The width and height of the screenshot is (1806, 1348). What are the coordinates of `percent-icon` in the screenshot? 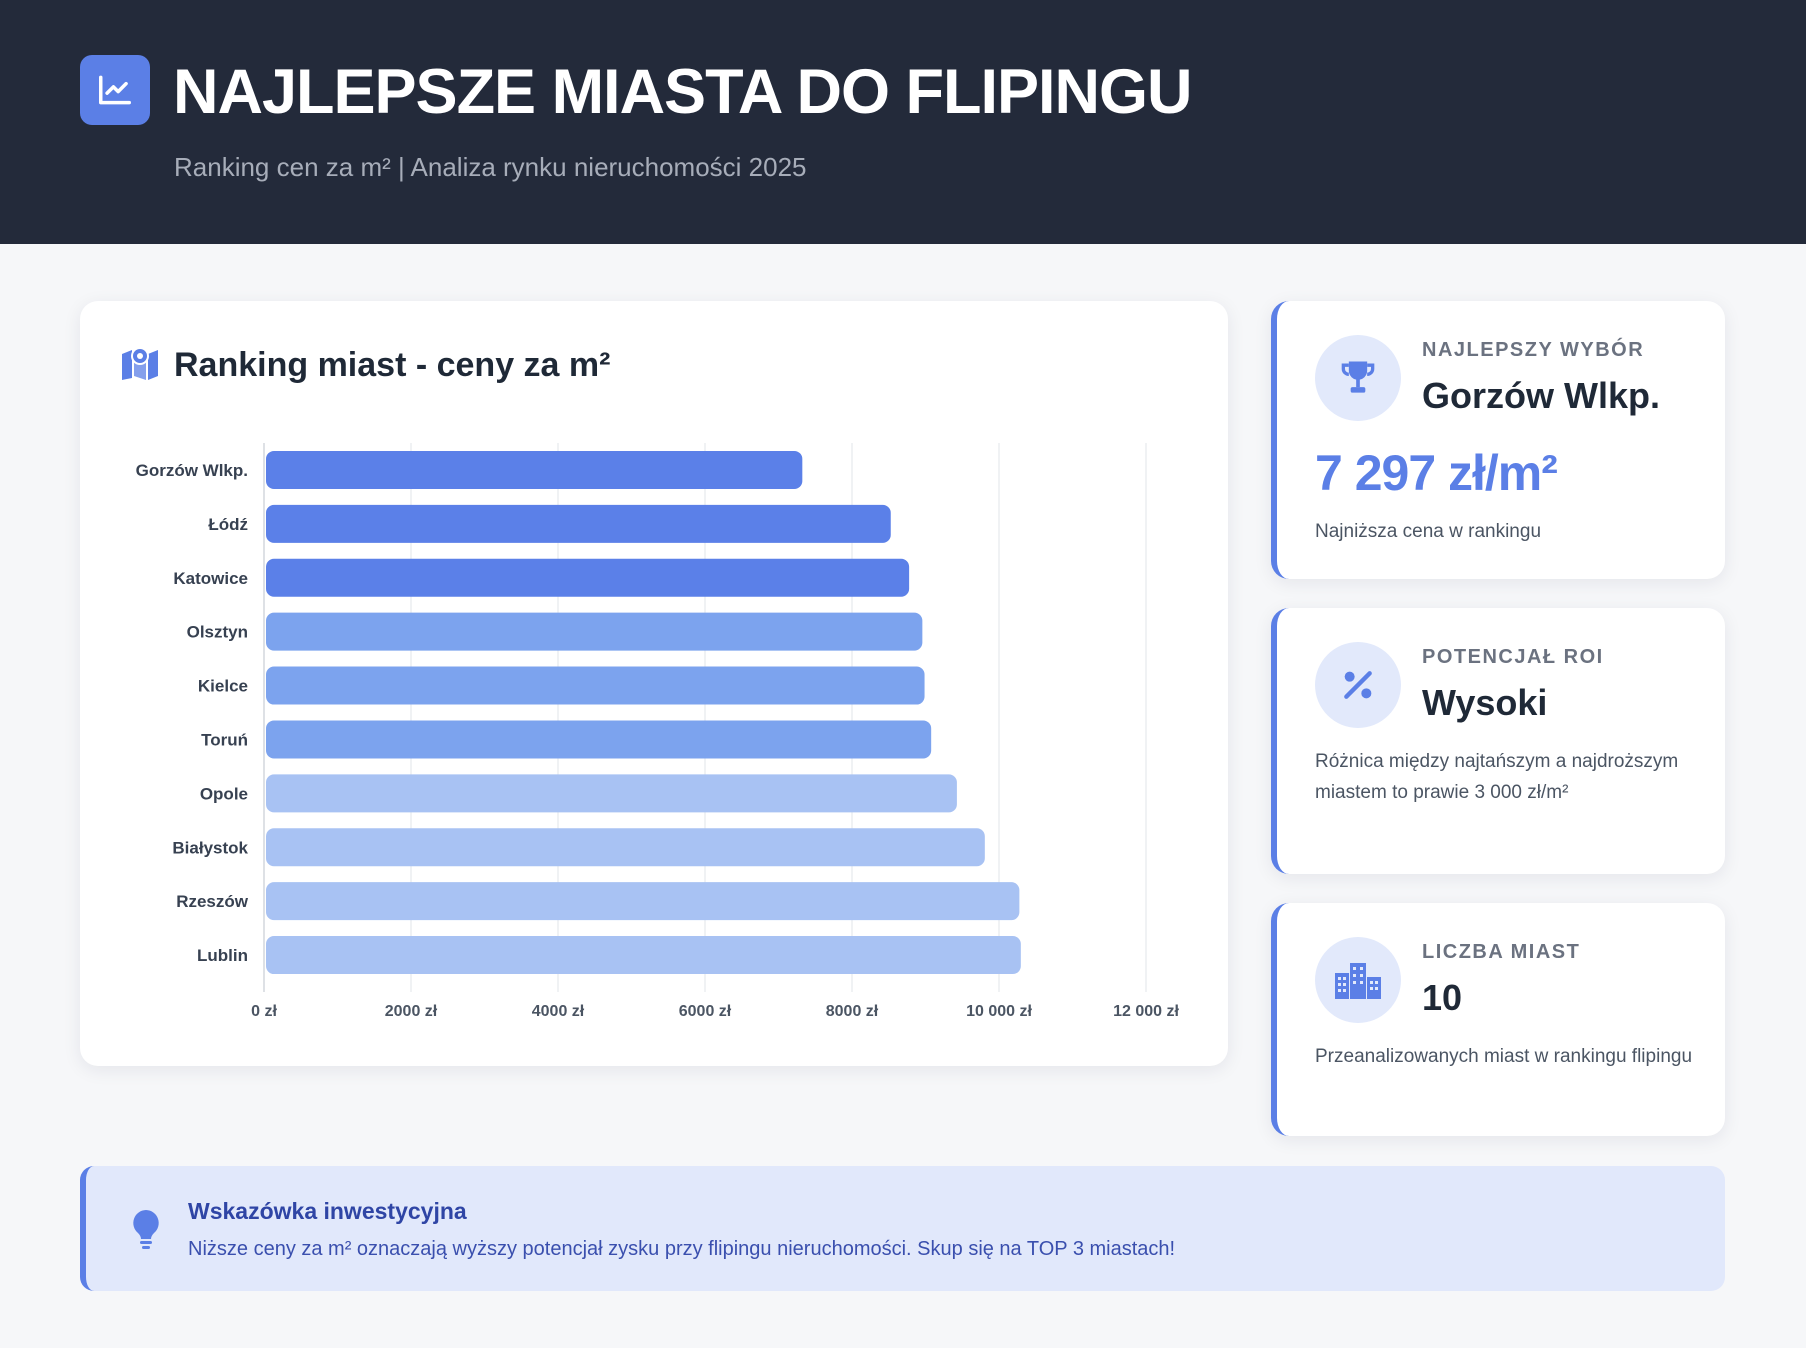 It's located at (1358, 685).